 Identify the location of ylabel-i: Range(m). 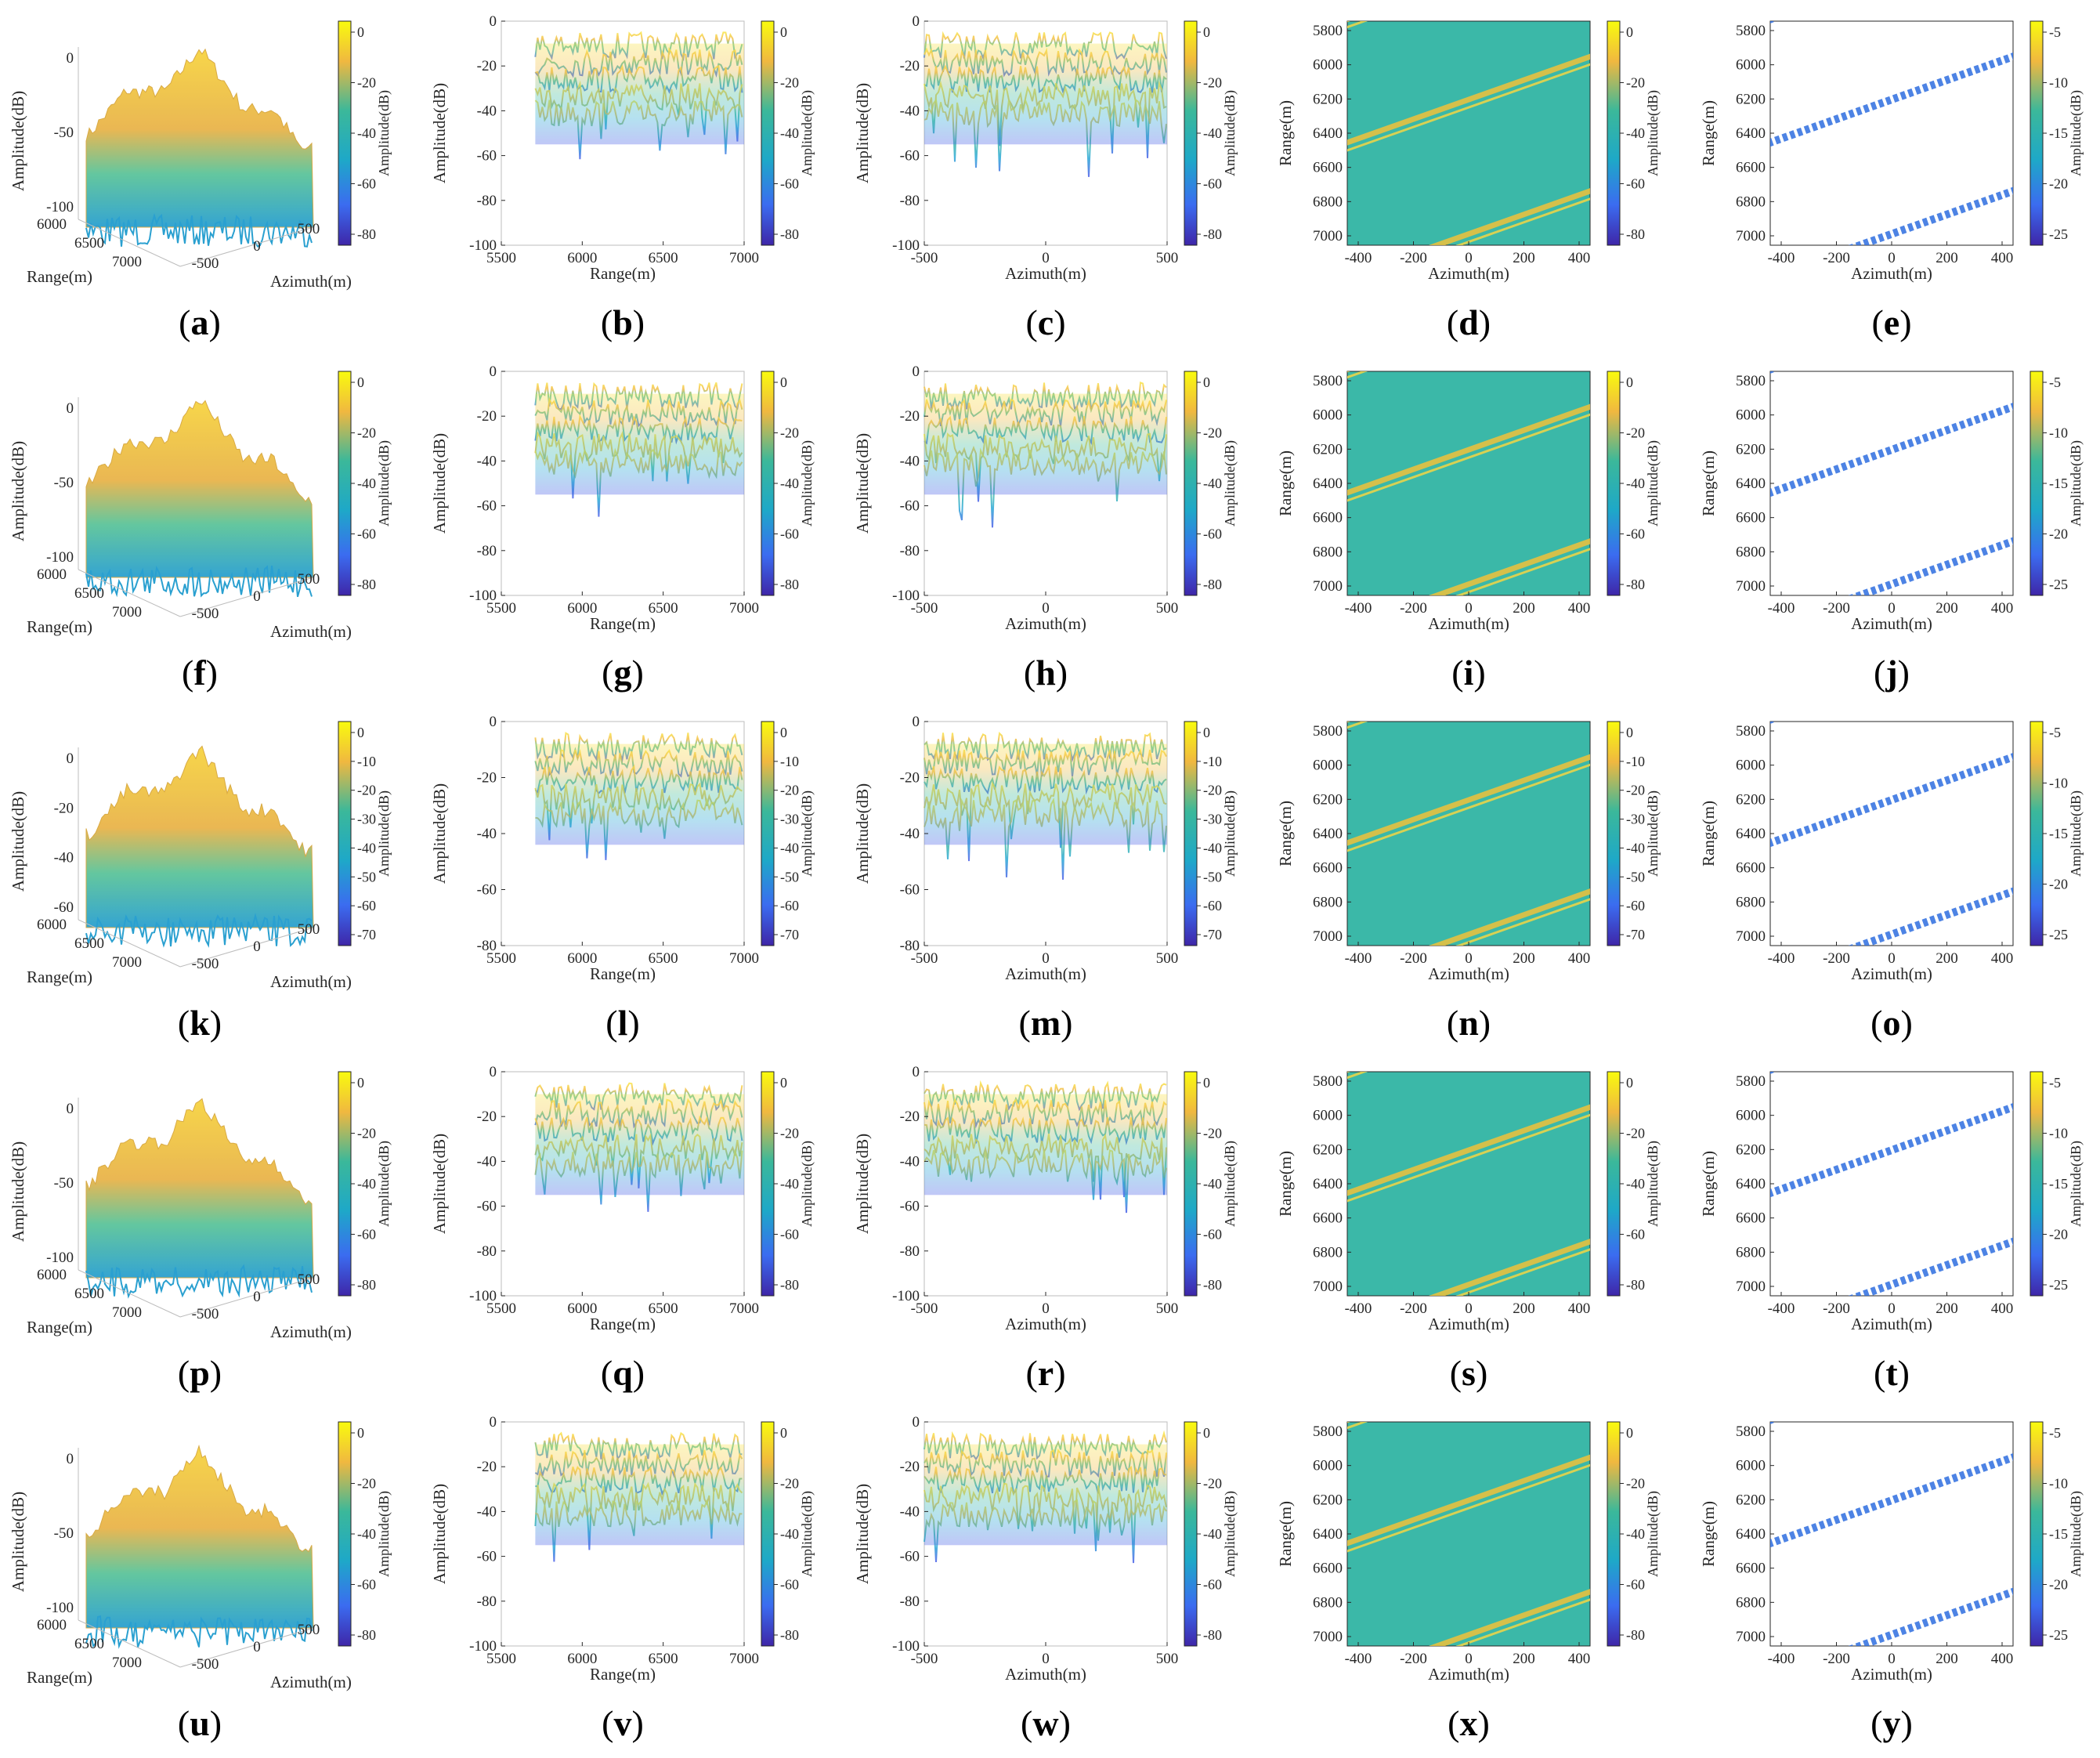
(1285, 483).